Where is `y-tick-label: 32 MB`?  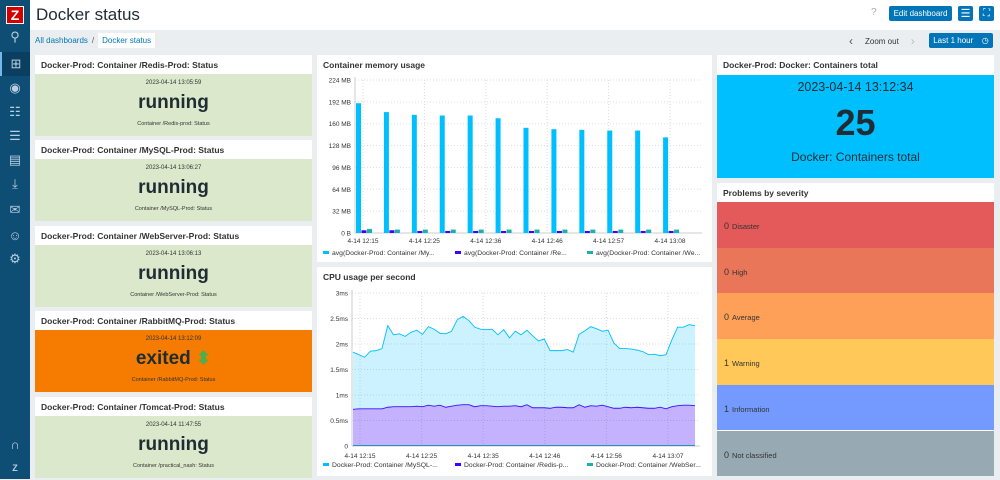
y-tick-label: 32 MB is located at coordinates (341, 212).